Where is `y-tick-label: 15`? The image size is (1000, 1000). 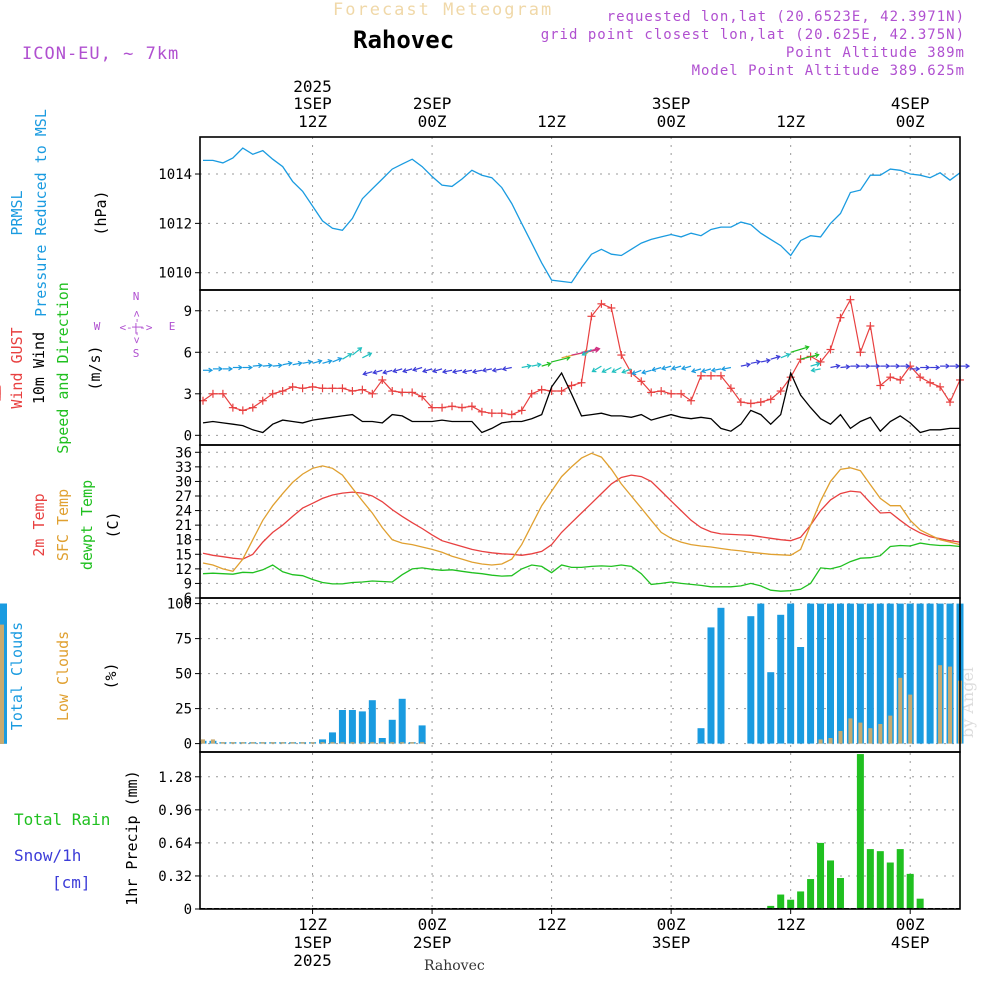
y-tick-label: 15 is located at coordinates (183, 555).